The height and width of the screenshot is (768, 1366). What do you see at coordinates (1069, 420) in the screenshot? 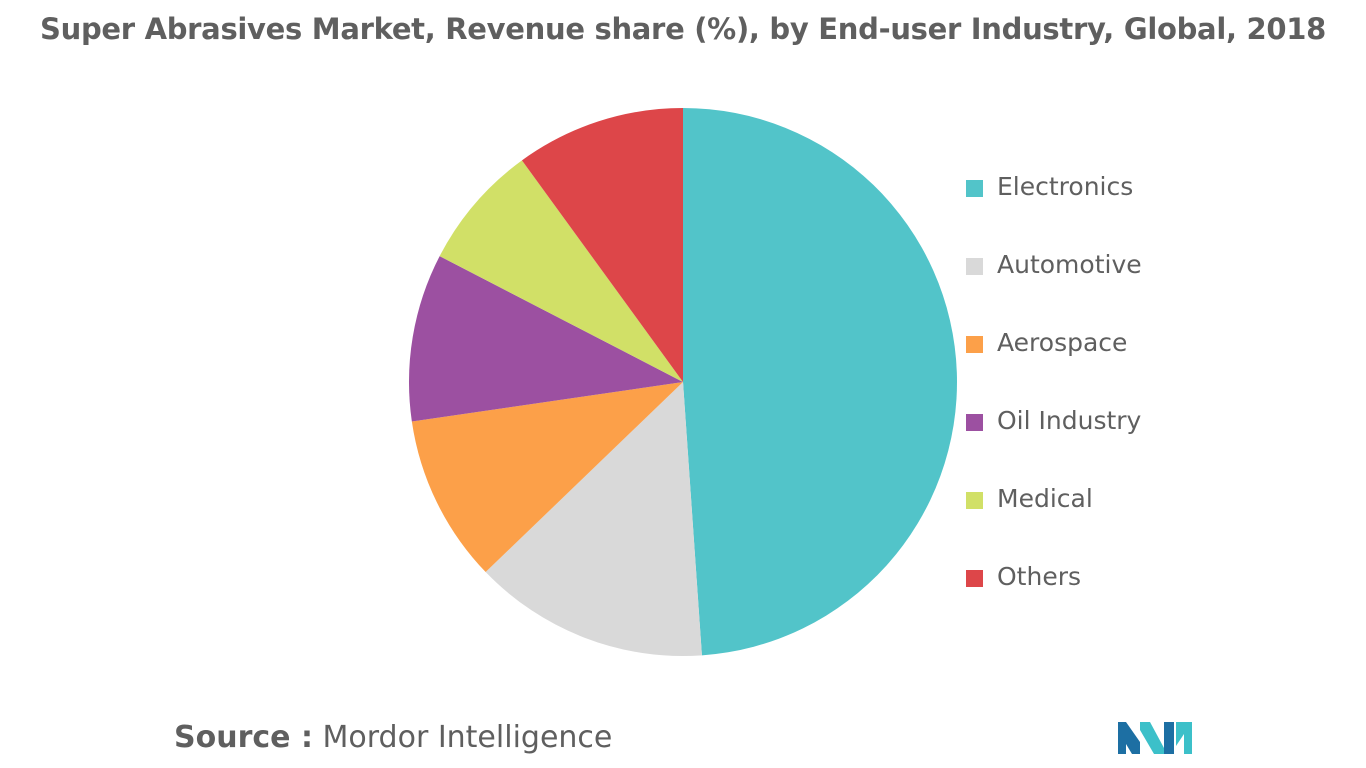
I see `legend-label: Oil Industry` at bounding box center [1069, 420].